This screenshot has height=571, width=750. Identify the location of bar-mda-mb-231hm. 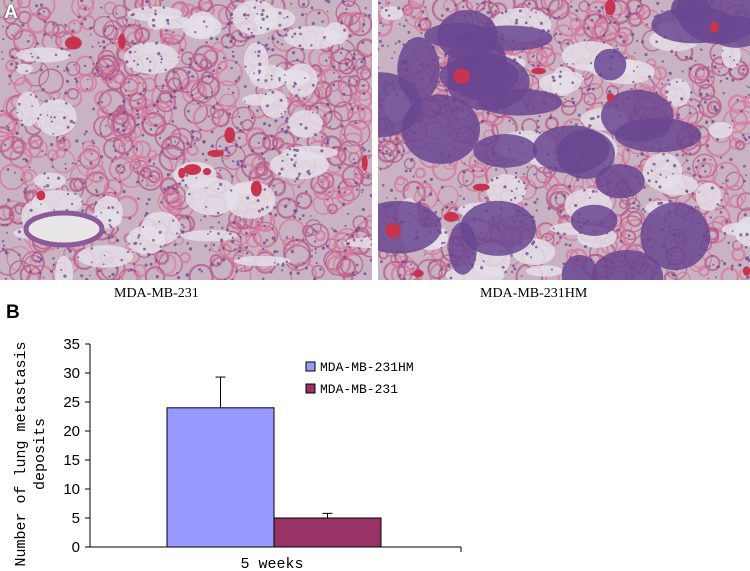
(220, 477).